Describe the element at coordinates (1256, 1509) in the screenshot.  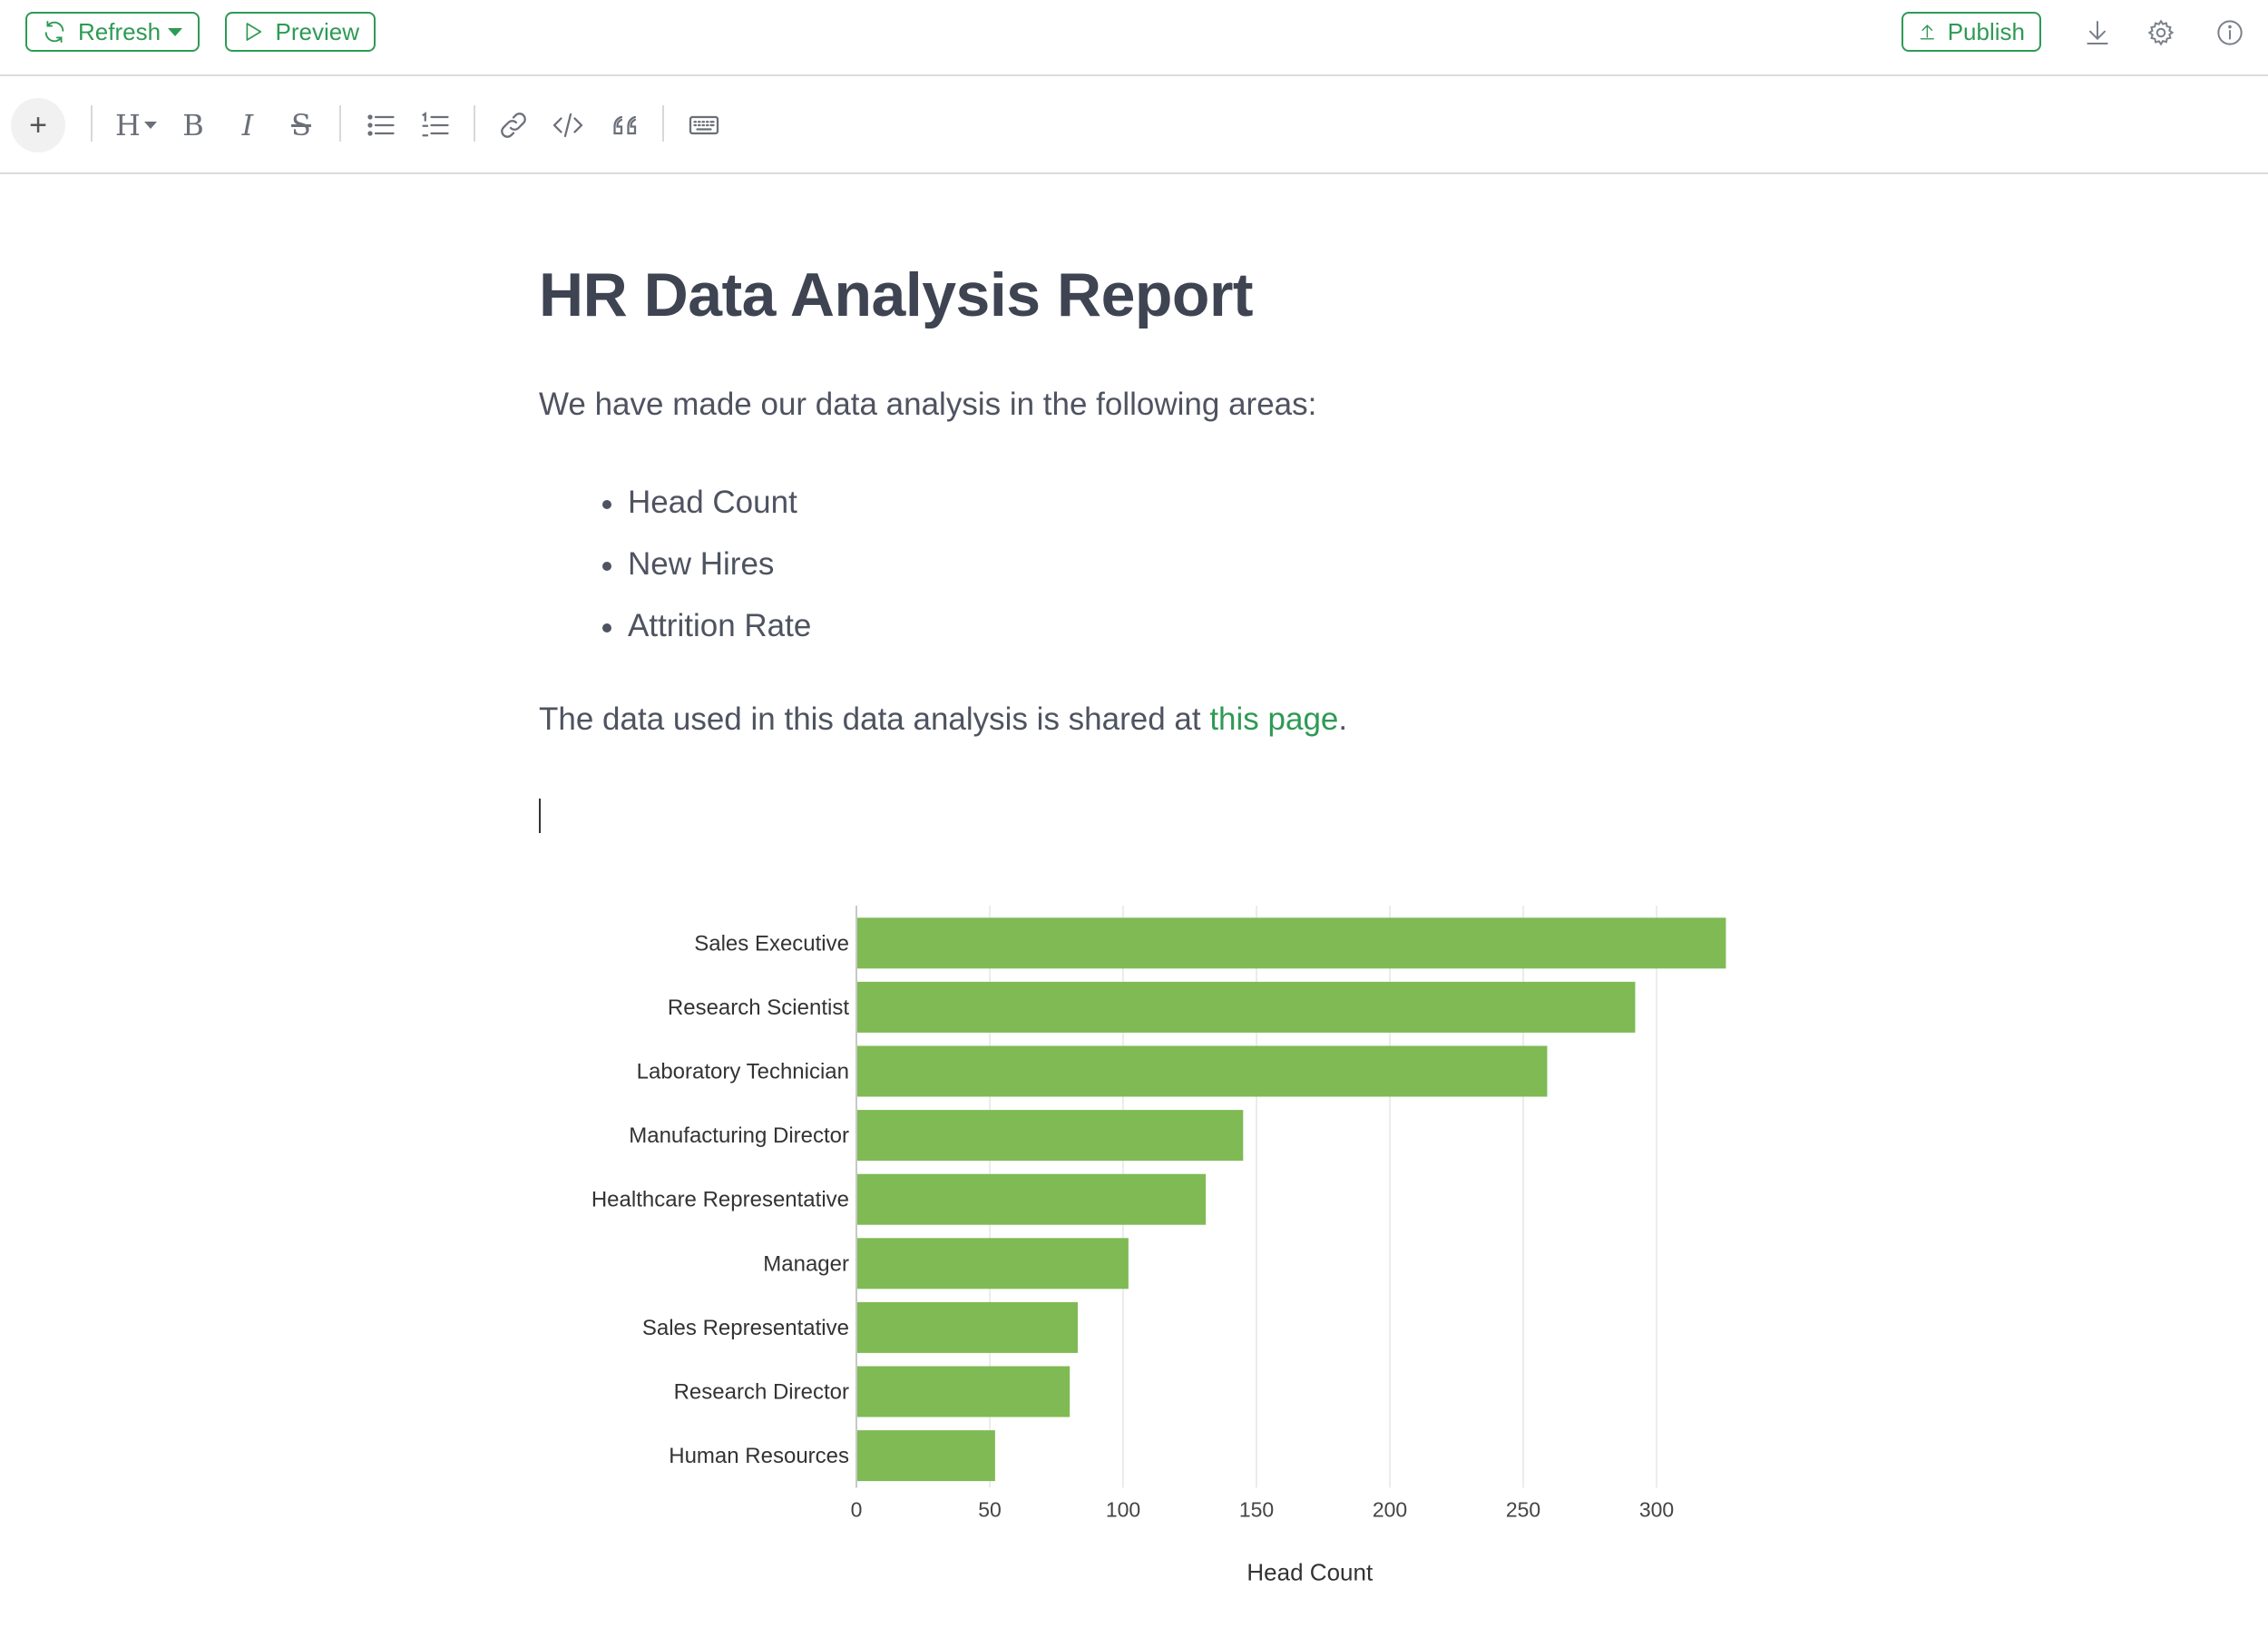
I see `x-tick-label: 150` at that location.